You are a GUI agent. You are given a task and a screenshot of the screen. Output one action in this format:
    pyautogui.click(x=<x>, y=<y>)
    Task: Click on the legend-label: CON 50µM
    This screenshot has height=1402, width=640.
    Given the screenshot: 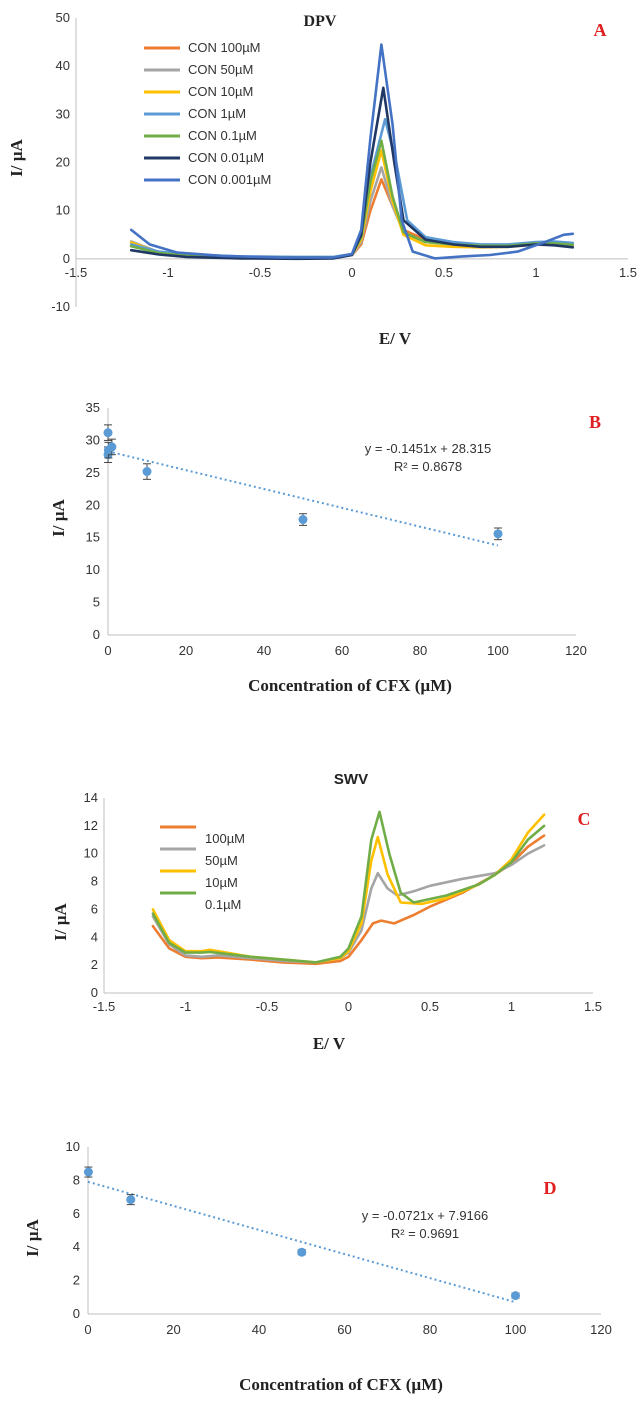 What is the action you would take?
    pyautogui.click(x=220, y=69)
    